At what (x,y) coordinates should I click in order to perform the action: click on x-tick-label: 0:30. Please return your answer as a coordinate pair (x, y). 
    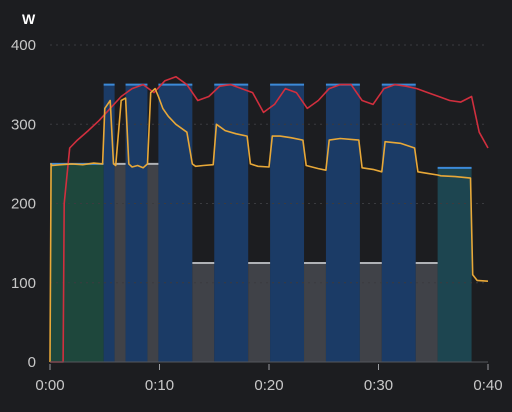
    Looking at the image, I should click on (378, 385).